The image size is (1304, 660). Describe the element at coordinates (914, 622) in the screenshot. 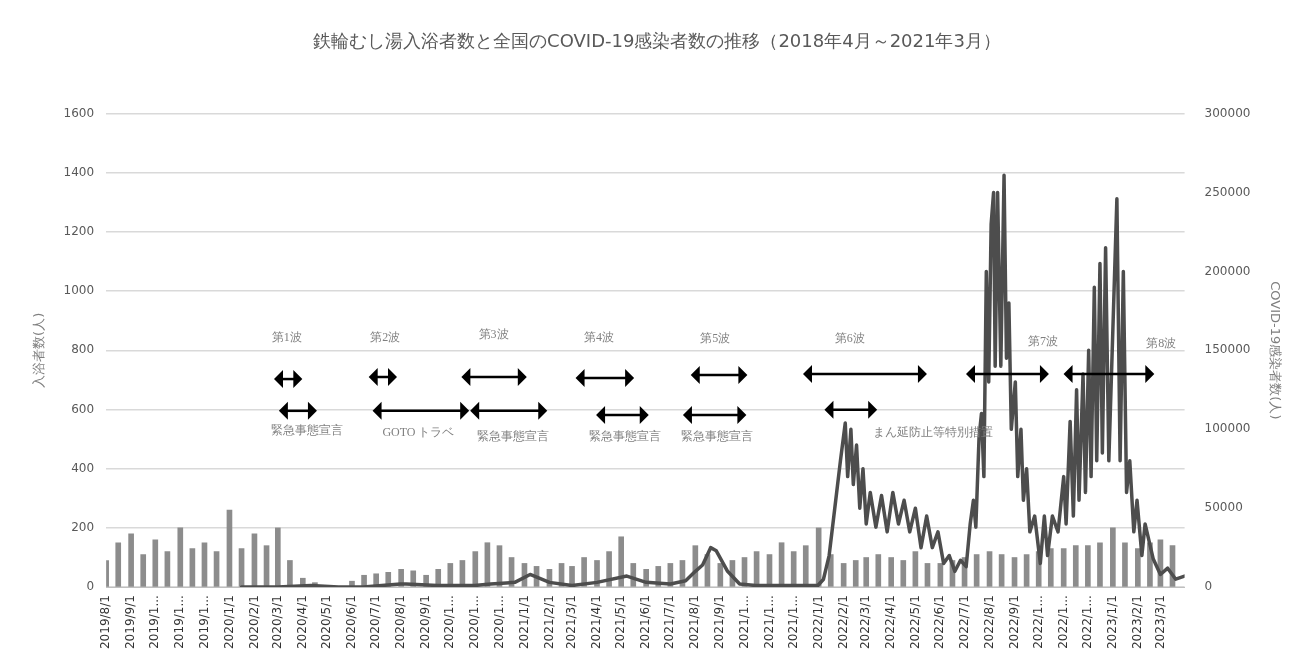

I see `x-tick-label: 2022/5/1` at that location.